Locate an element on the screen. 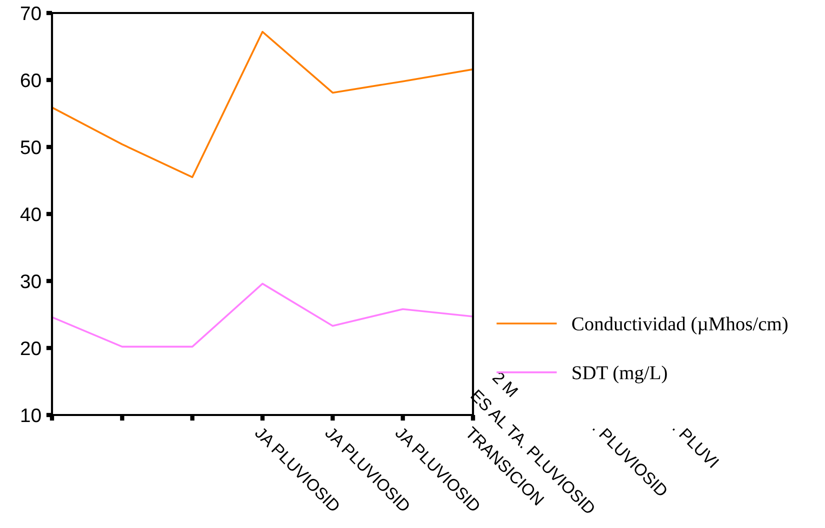  y-tick-label: 40 is located at coordinates (30, 214).